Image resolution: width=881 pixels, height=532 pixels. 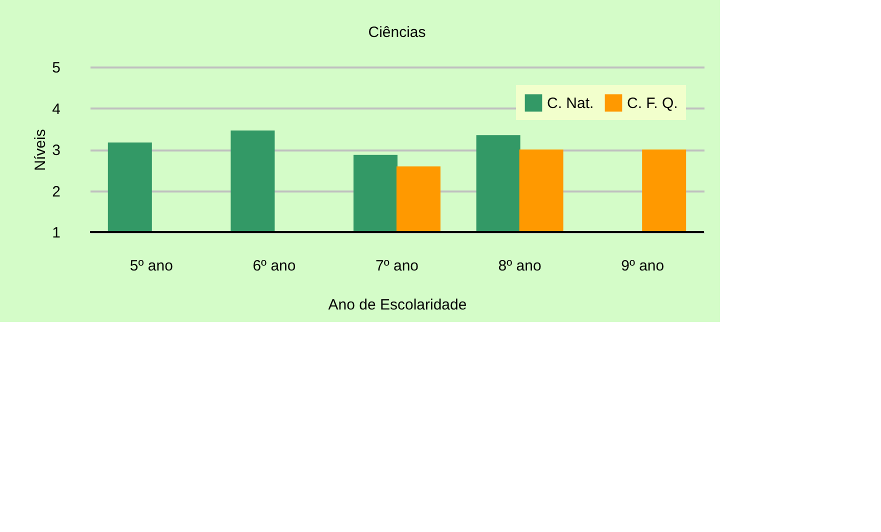 I want to click on x-tick-label: 6º ano, so click(x=274, y=266).